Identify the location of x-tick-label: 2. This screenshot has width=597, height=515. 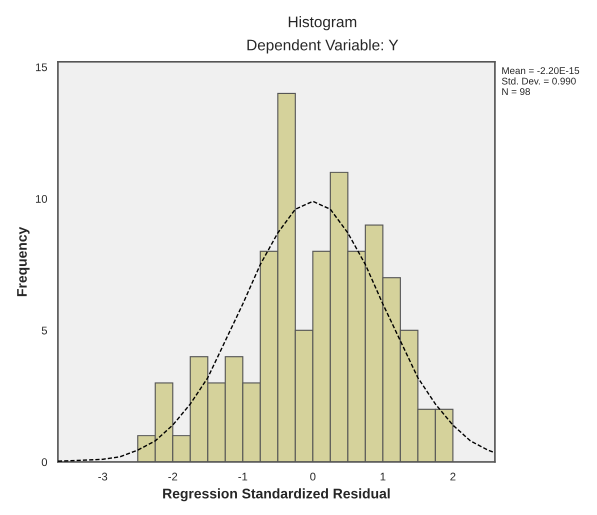
(453, 476).